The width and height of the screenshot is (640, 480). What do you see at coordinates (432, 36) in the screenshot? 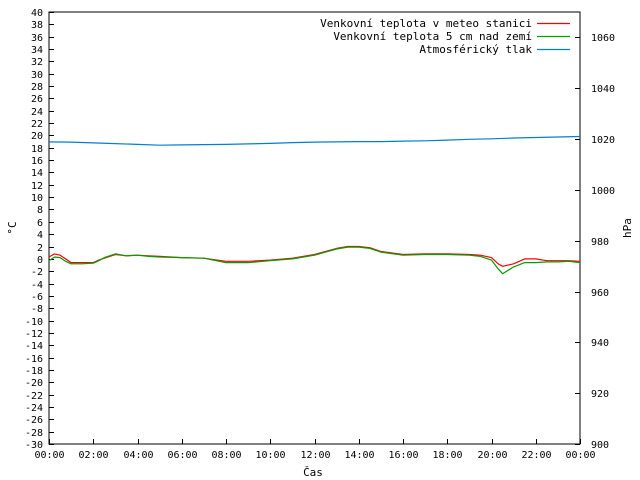
I see `legend-label: Venkovní teplota 5 cm nad zemí` at bounding box center [432, 36].